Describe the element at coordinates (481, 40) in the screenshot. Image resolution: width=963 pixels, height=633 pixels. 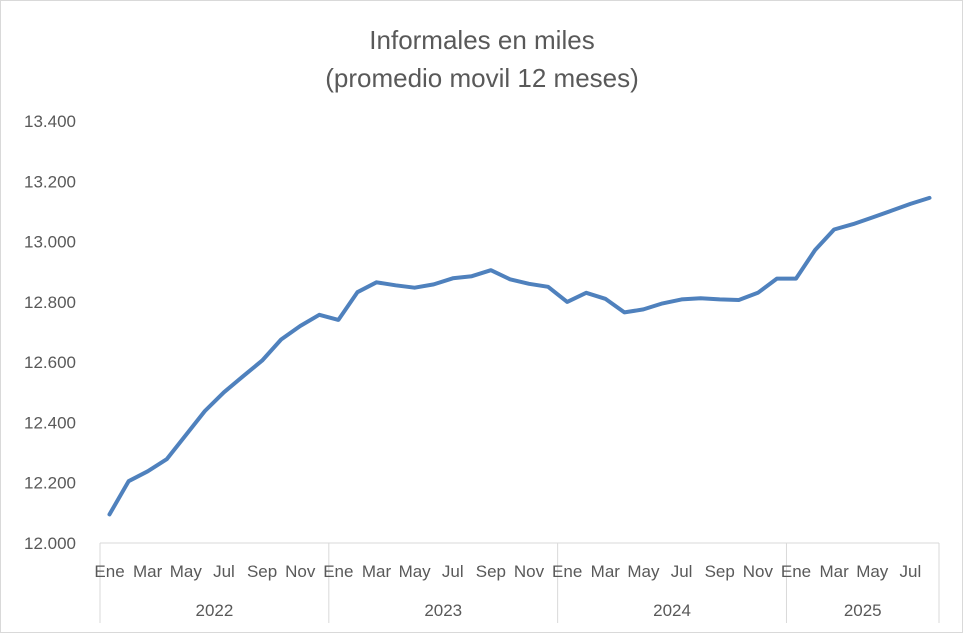
I see `chart-title: Informales en miles` at that location.